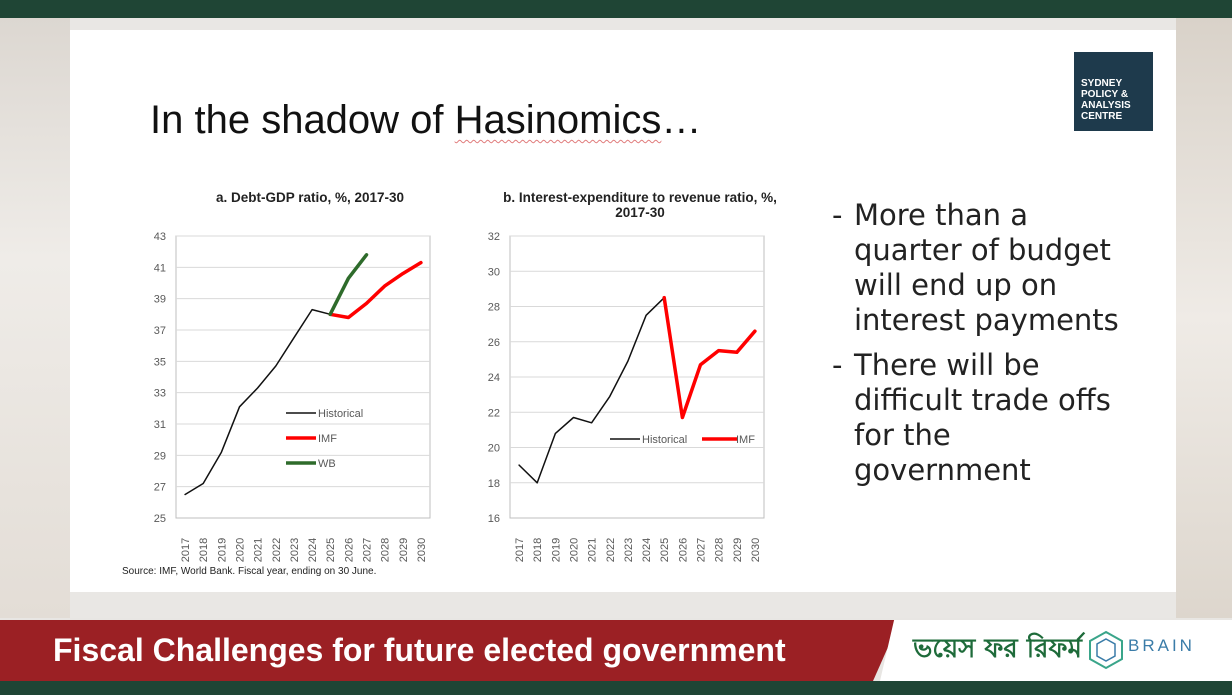 This screenshot has height=695, width=1232. What do you see at coordinates (1106, 650) in the screenshot?
I see `brain-icon` at bounding box center [1106, 650].